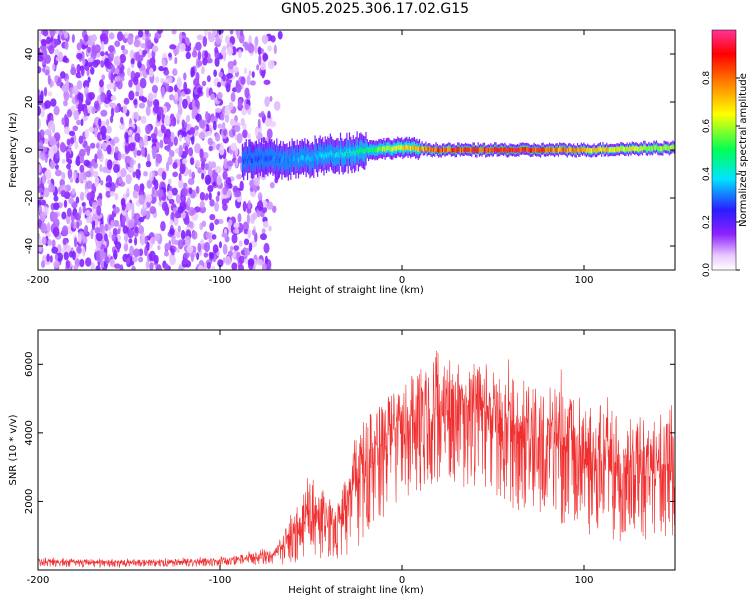 This screenshot has width=750, height=604. I want to click on top-ylabel: Frequency (Hz), so click(13, 150).